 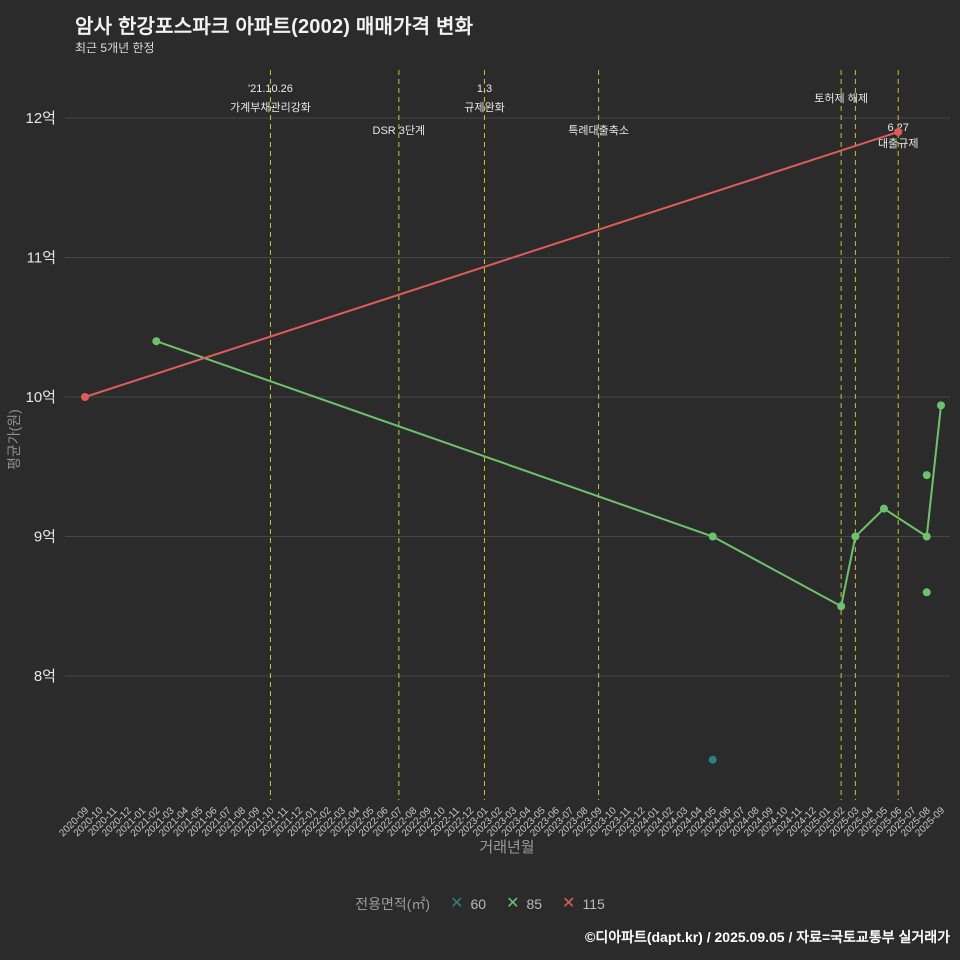 I want to click on annotation-label: 토허제 해제, so click(x=841, y=98).